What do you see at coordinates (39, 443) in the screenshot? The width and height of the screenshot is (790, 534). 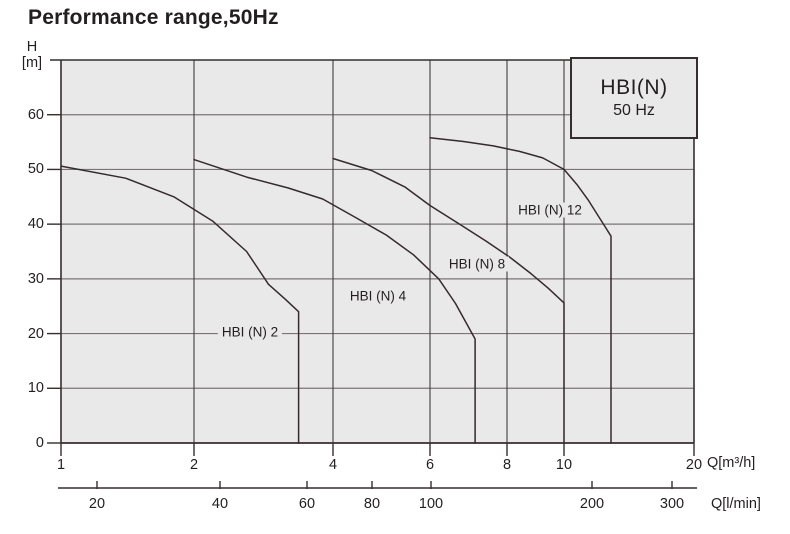 I see `y-tick-label: 0` at bounding box center [39, 443].